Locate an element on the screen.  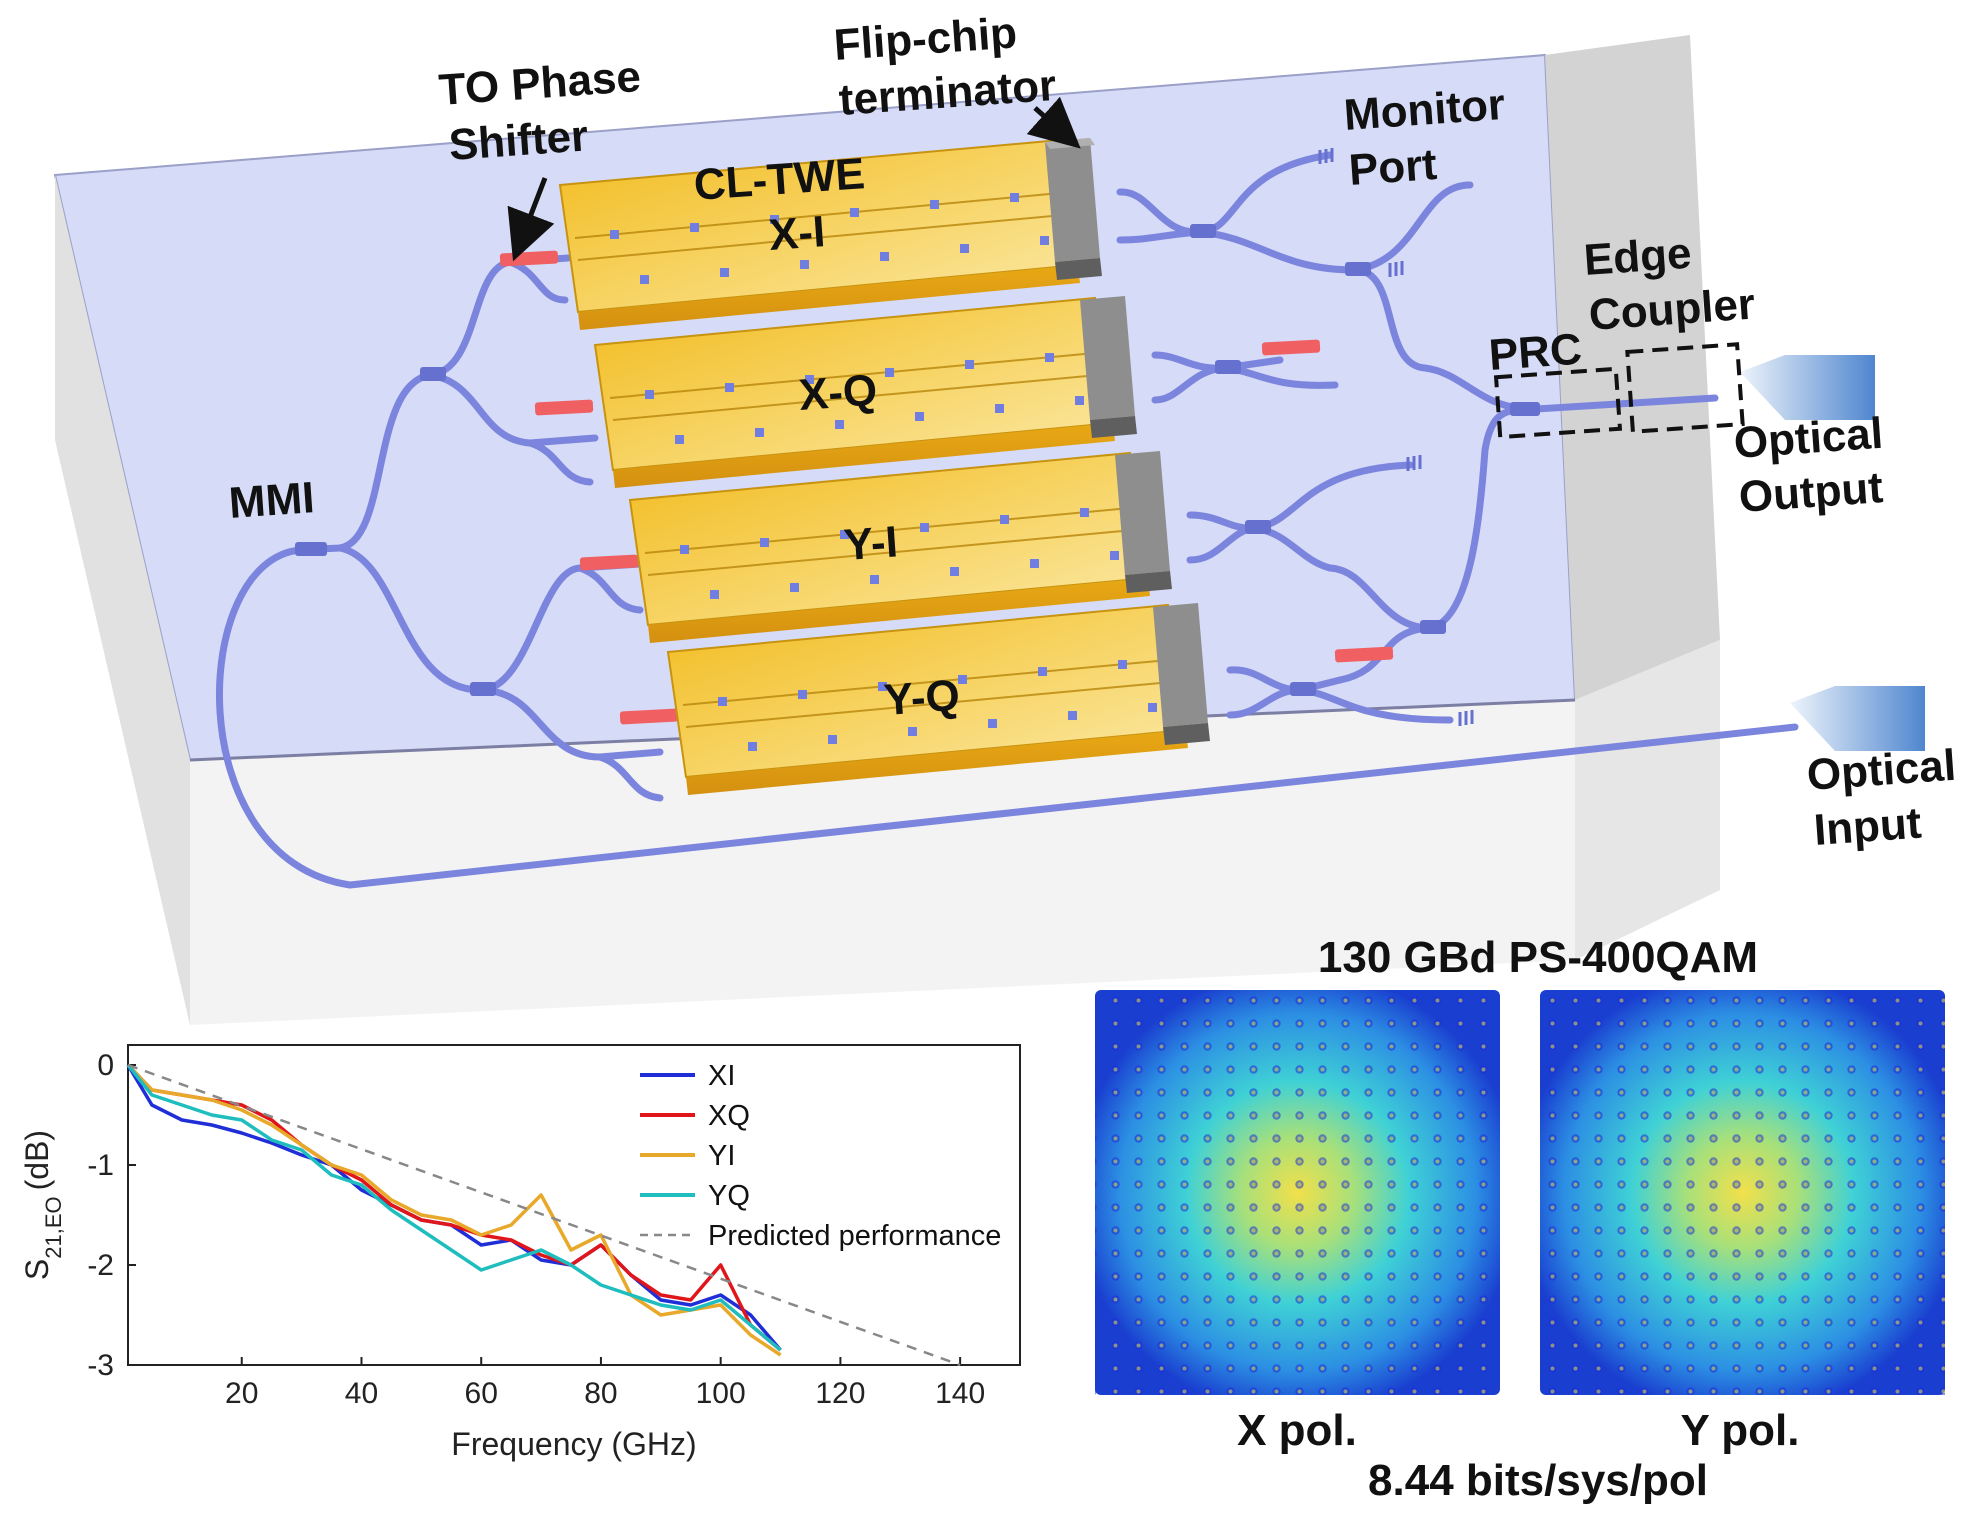
terminator-xq is located at coordinates (1108, 367).